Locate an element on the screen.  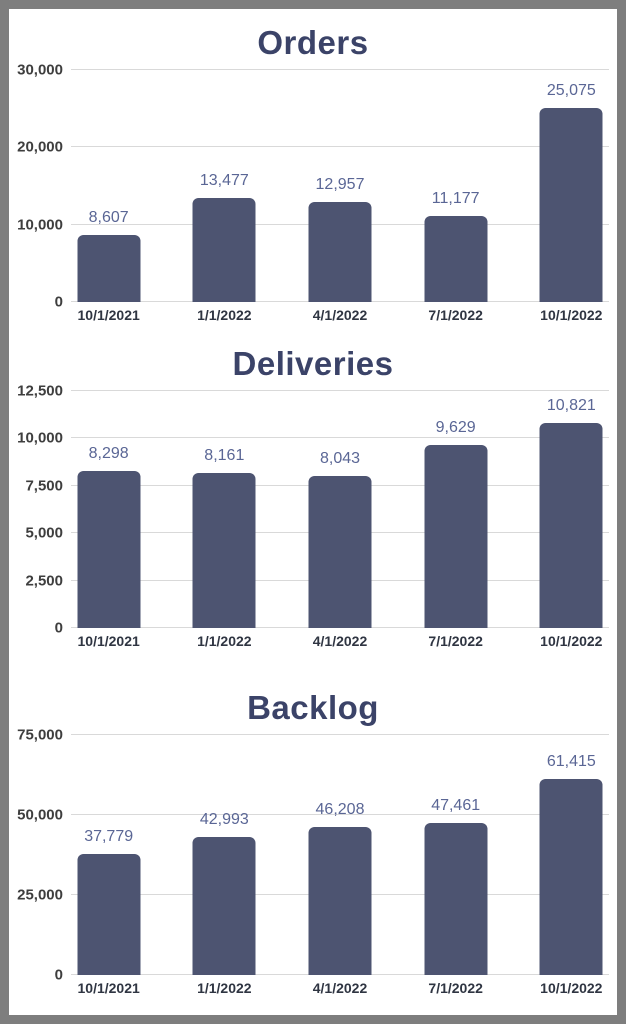
y-axis-tick-label: 25,000 is located at coordinates (40, 895).